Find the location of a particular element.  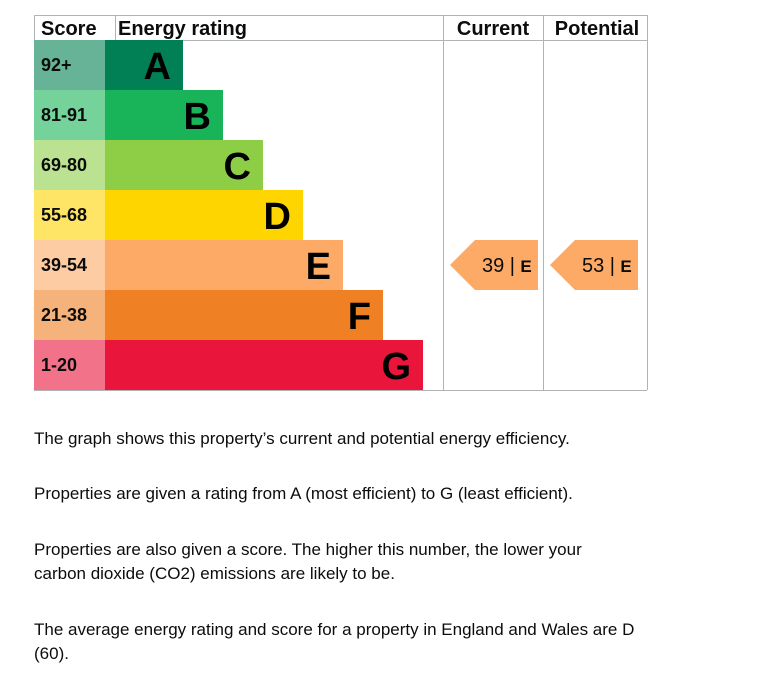

potential-rating-arrow is located at coordinates (594, 265).